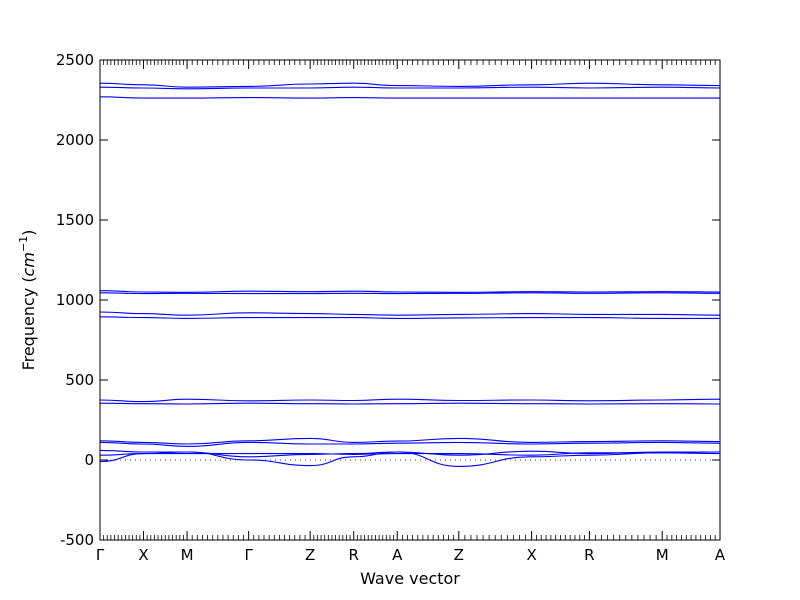 This screenshot has width=800, height=600. What do you see at coordinates (75, 300) in the screenshot?
I see `y-tick-label: 1000` at bounding box center [75, 300].